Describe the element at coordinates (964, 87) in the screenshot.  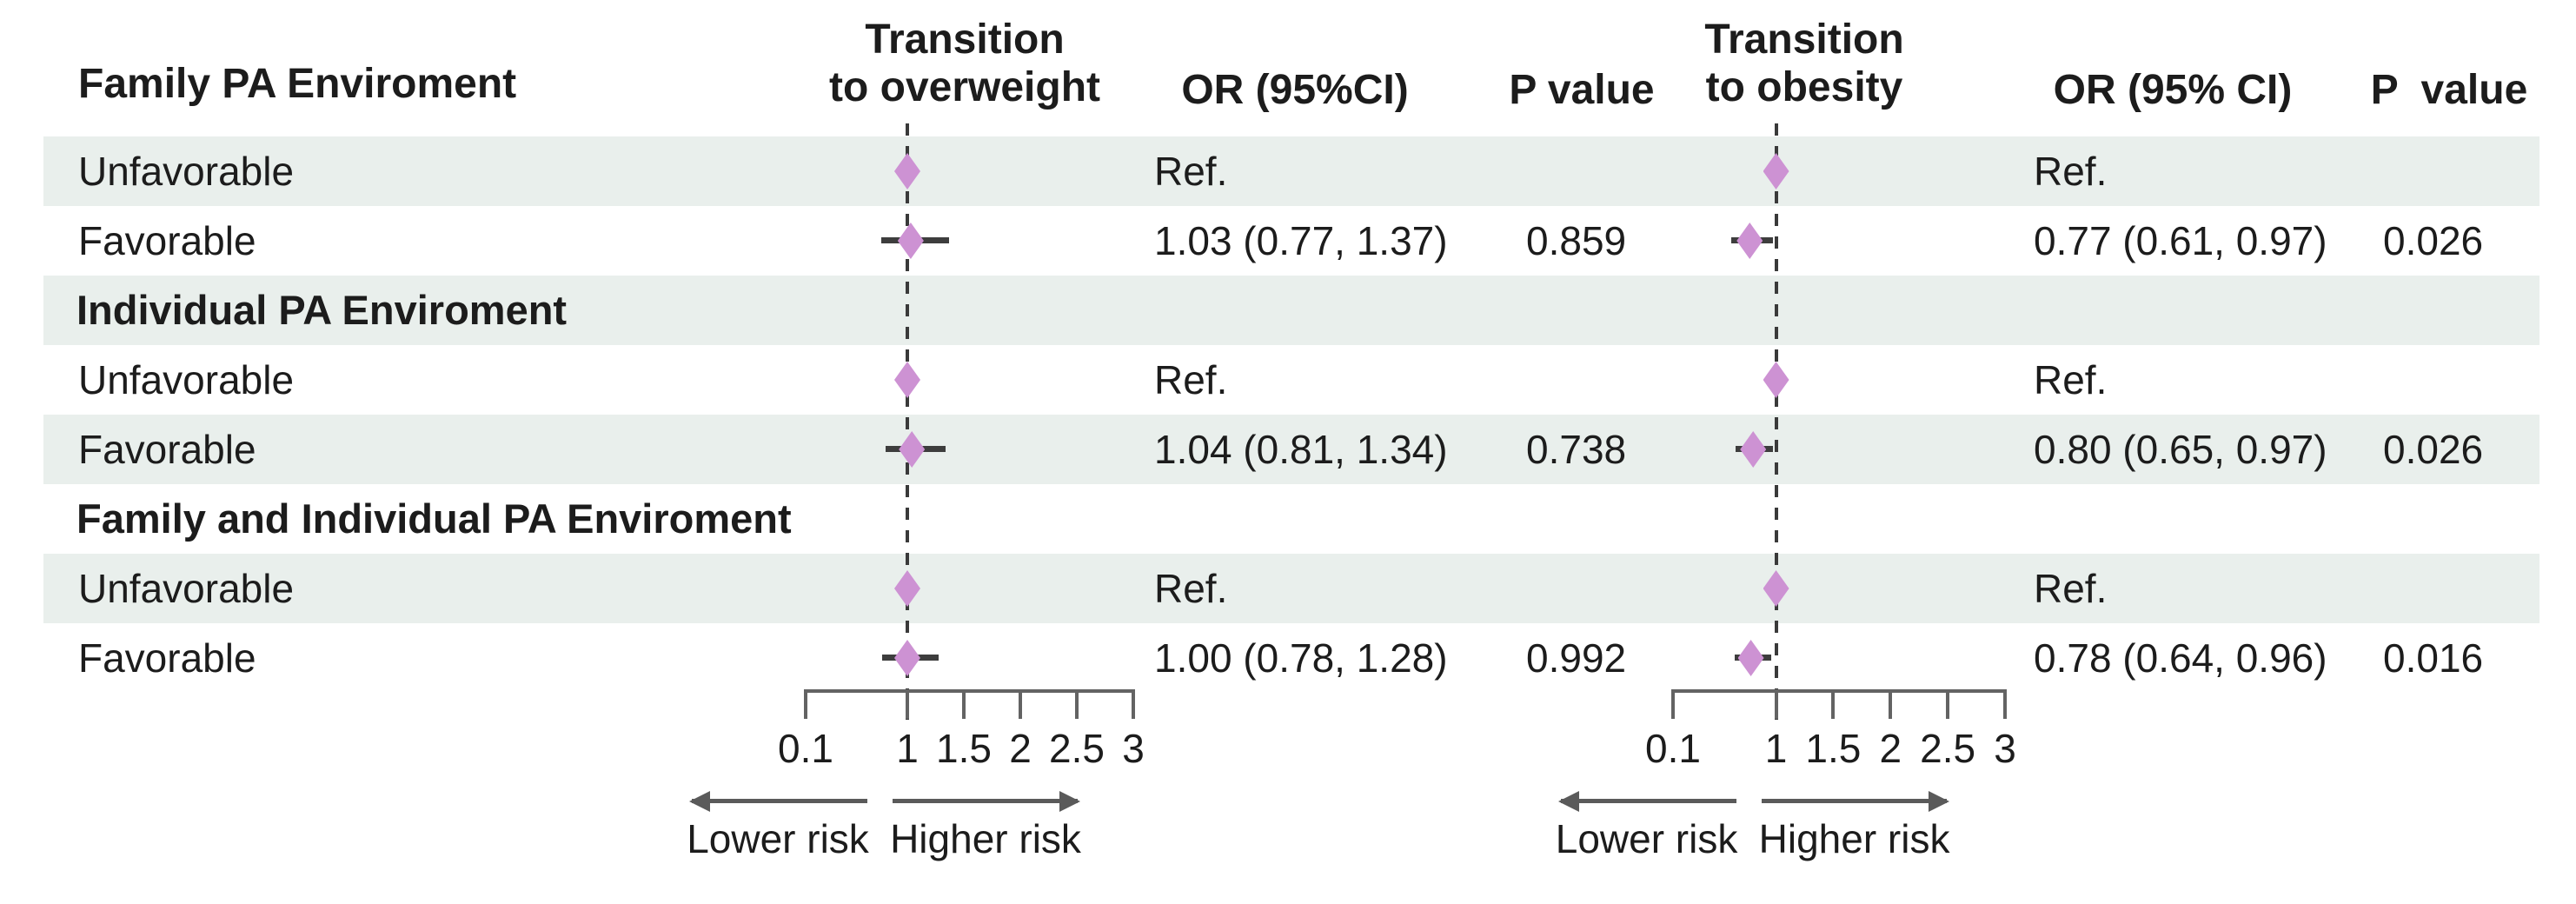
I see `panel-overweight-title-line2: to overweight` at that location.